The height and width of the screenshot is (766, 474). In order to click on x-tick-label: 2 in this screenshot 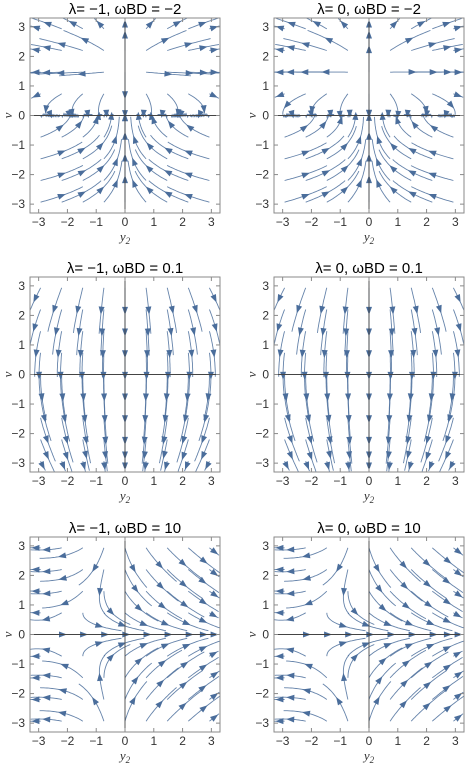, I will do `click(426, 481)`.